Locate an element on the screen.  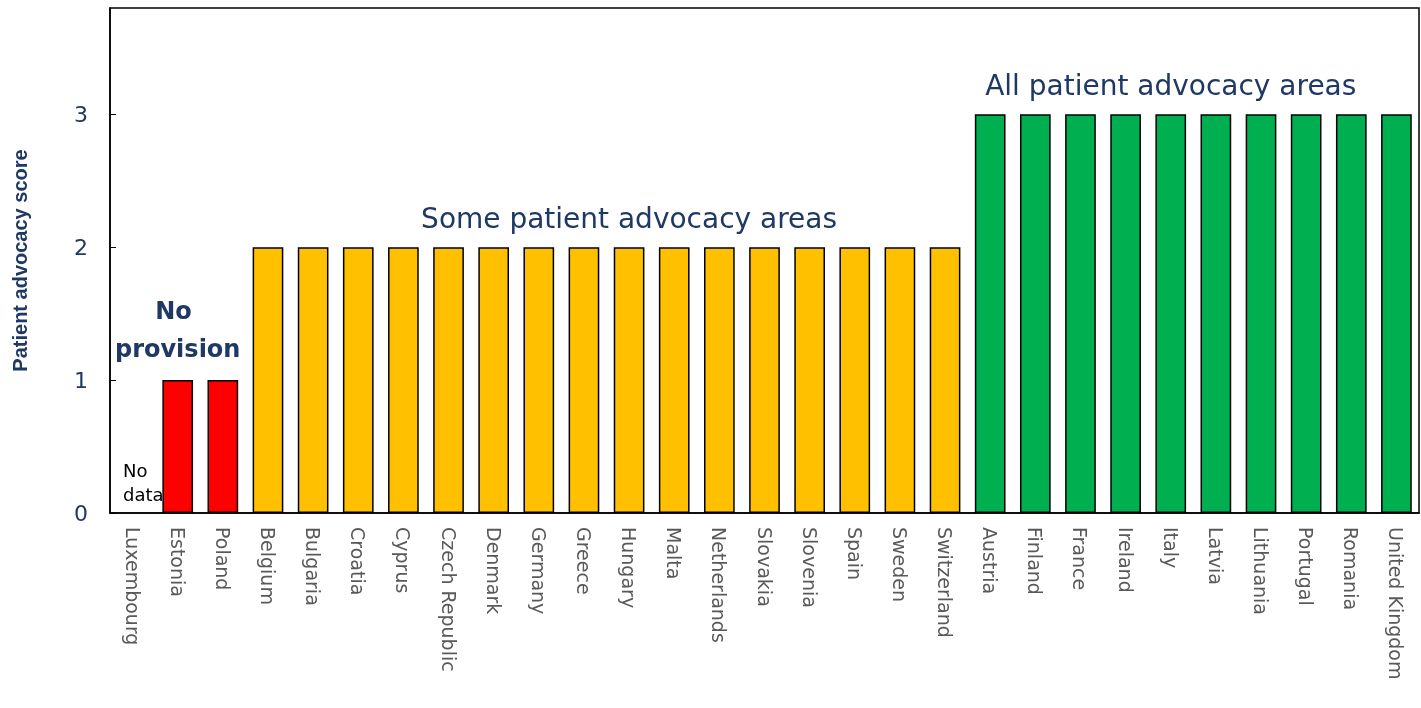
x-tick-label: Denmark is located at coordinates (493, 571).